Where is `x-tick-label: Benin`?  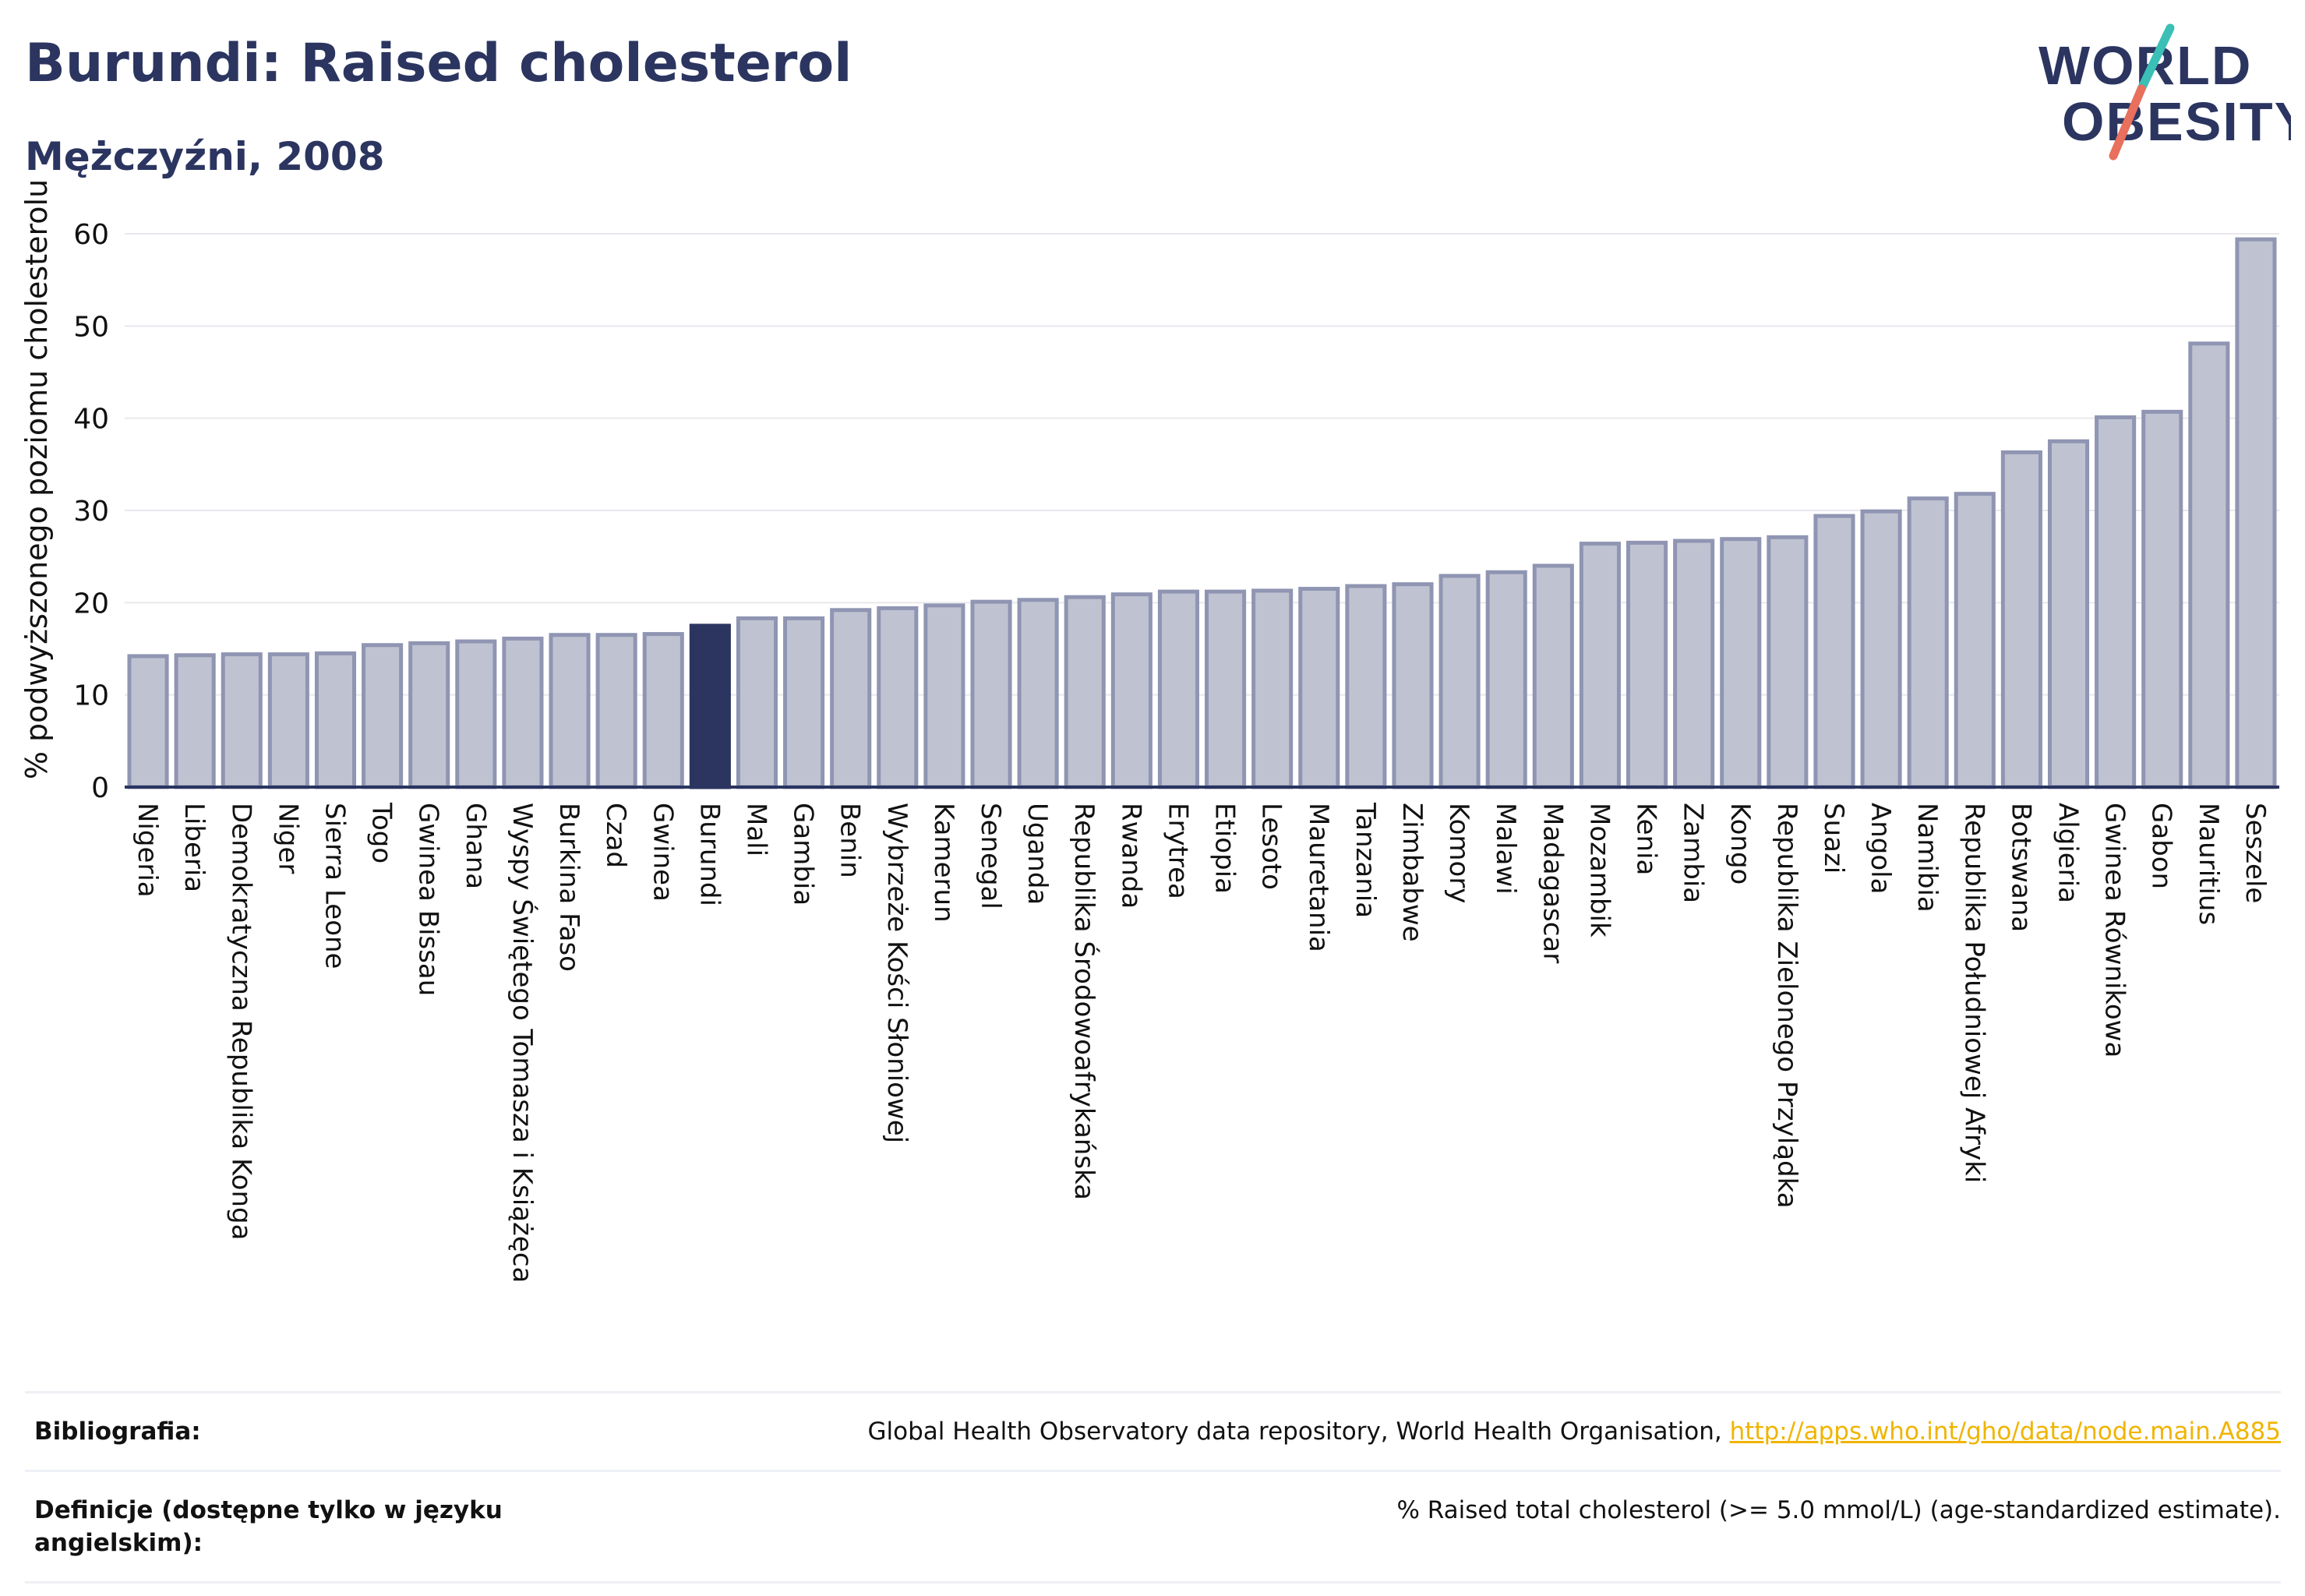 x-tick-label: Benin is located at coordinates (850, 840).